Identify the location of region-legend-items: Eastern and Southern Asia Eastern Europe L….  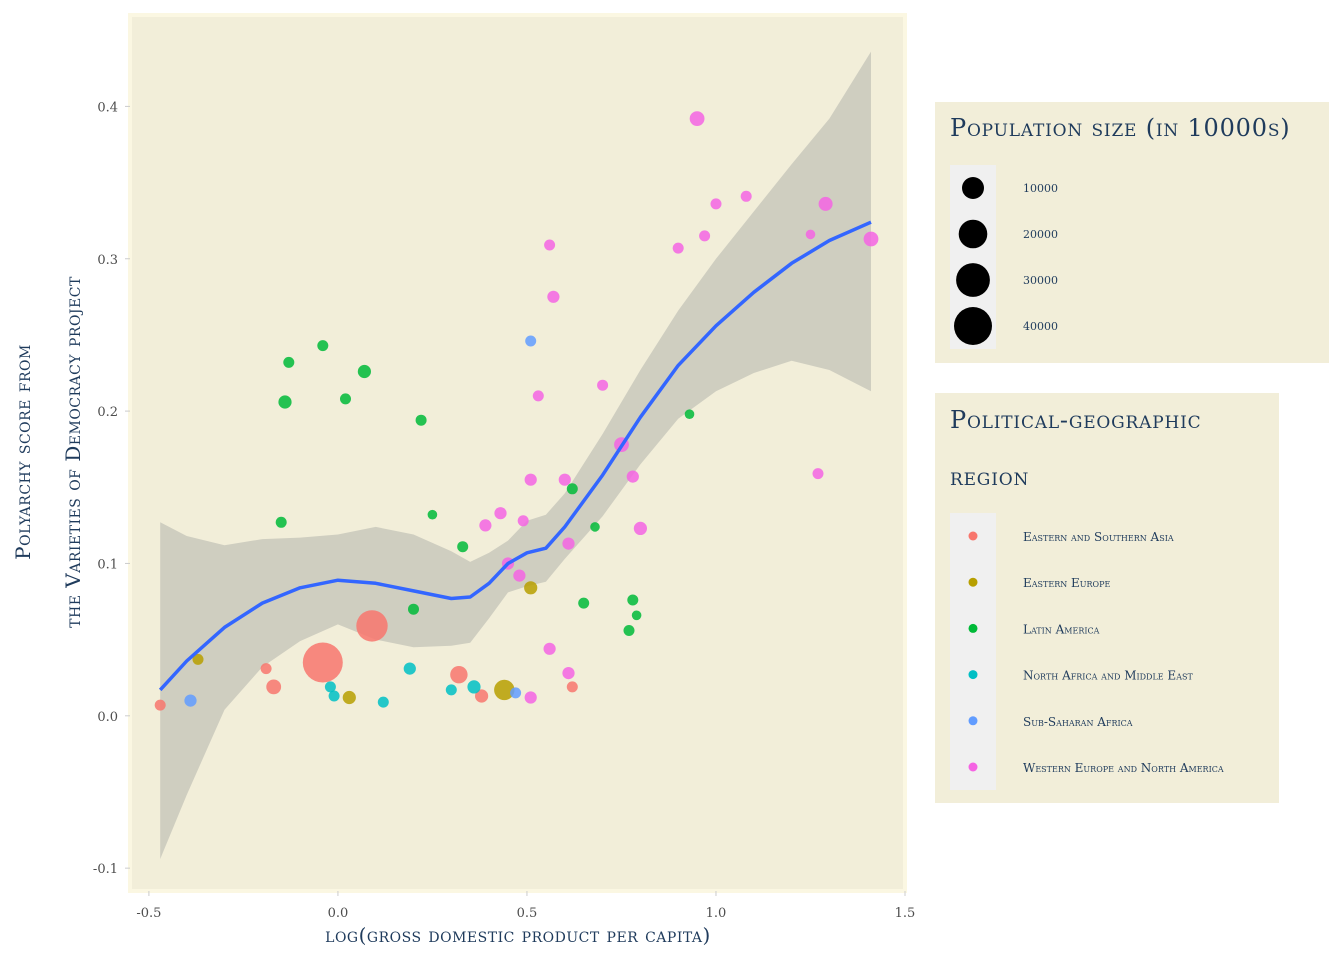
(1096, 652).